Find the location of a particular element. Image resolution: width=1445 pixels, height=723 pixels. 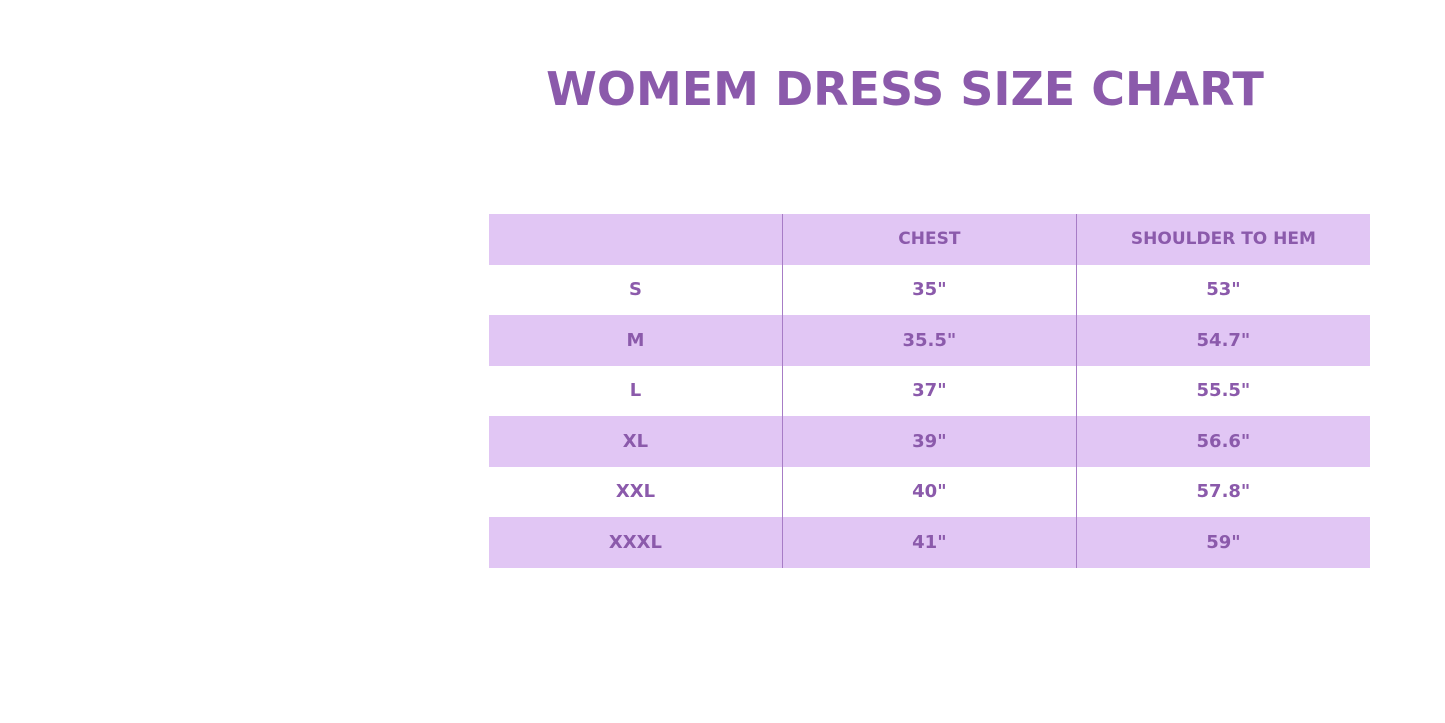

table-row: XXXL 41" 59" is located at coordinates (929, 542).